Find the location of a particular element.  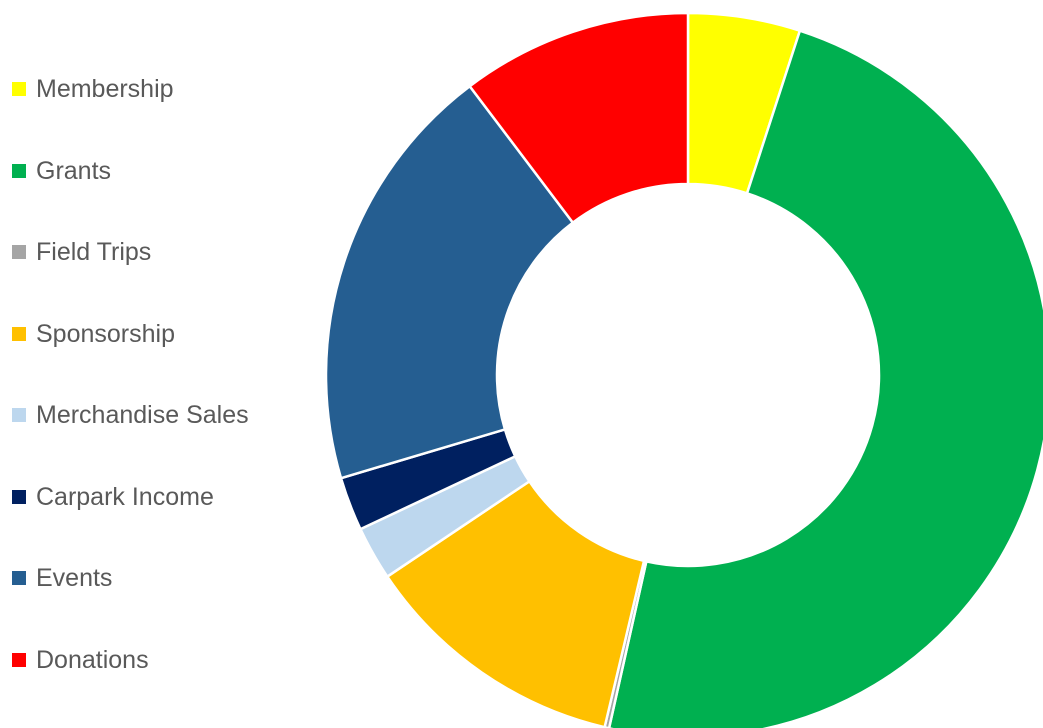

legend-swatch-grants is located at coordinates (19, 170).